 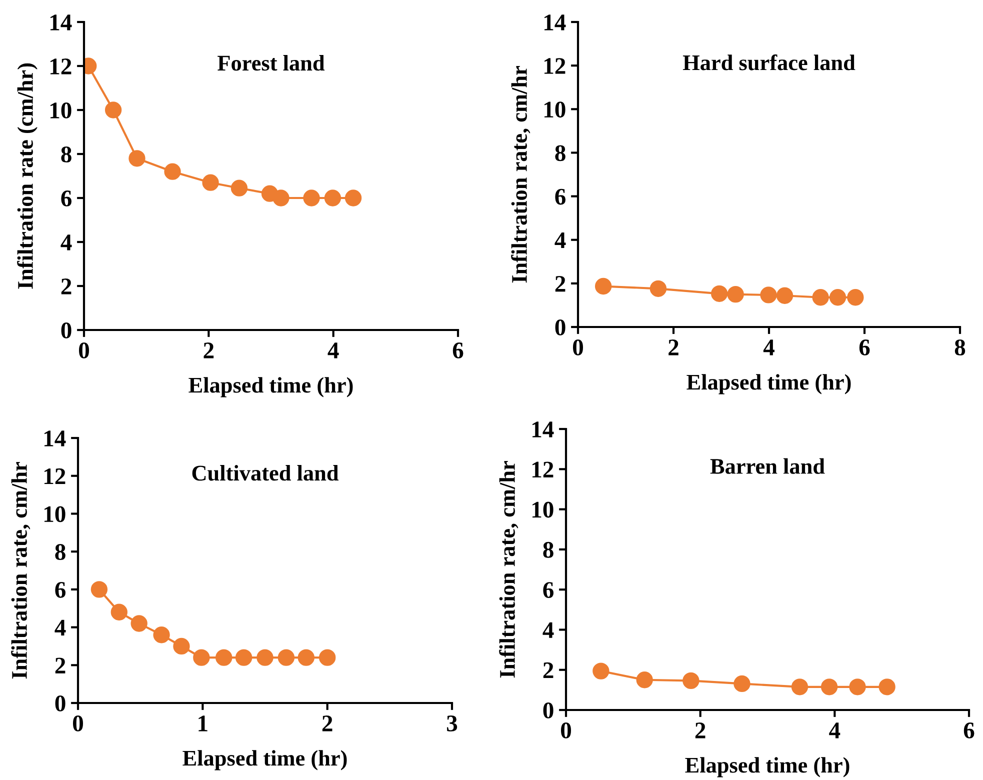 What do you see at coordinates (767, 466) in the screenshot?
I see `text: Barren land` at bounding box center [767, 466].